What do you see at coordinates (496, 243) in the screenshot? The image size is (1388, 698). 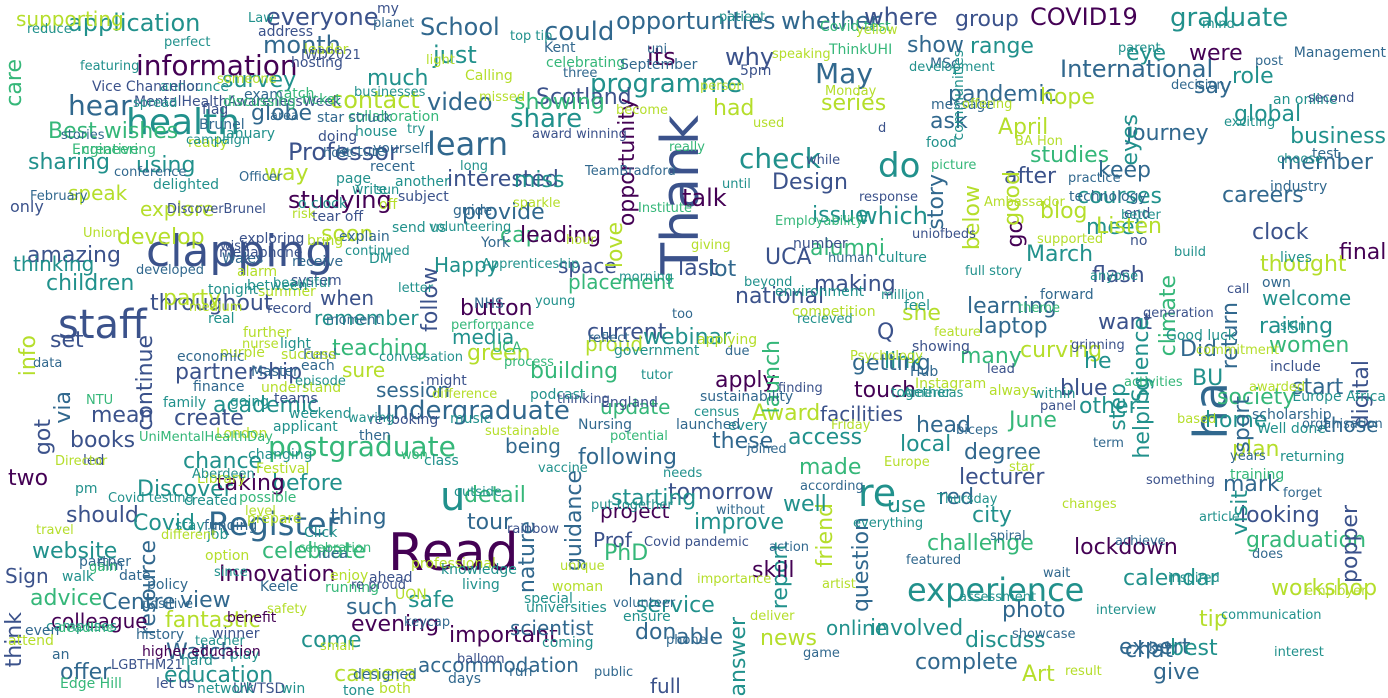 I see `cloud-word: York` at bounding box center [496, 243].